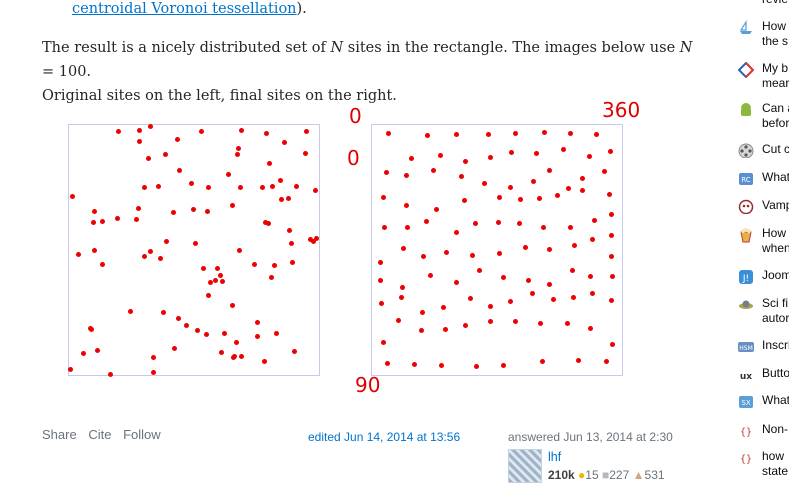  I want to click on sidebar-item-0: revie, so click(763, 3).